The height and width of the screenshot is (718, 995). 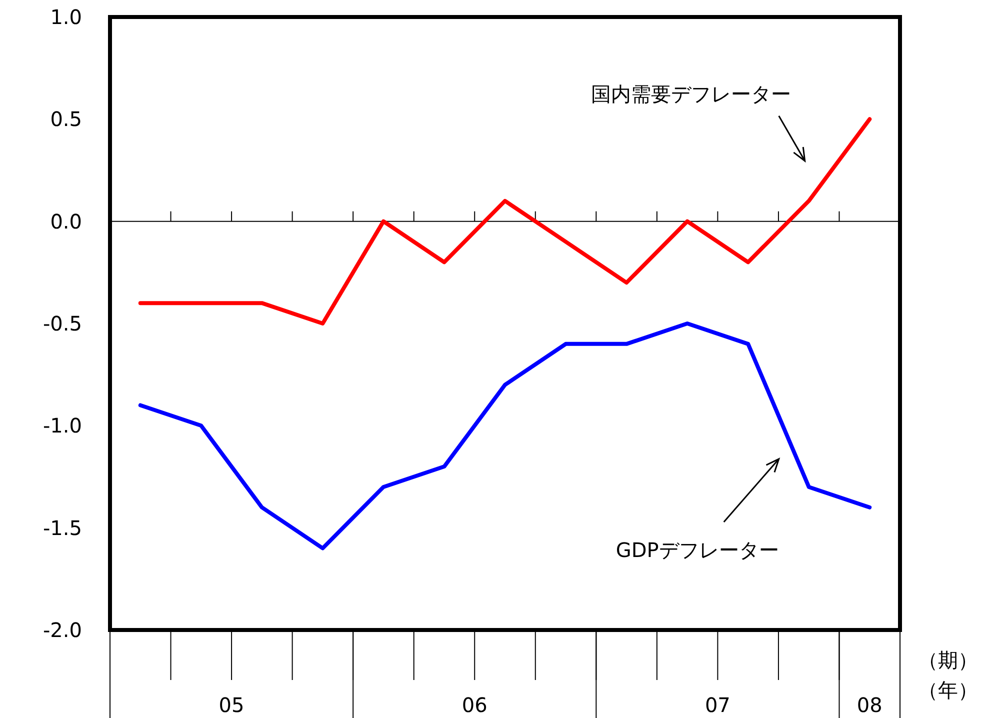 What do you see at coordinates (62, 630) in the screenshot?
I see `y-tick-label: -2.0` at bounding box center [62, 630].